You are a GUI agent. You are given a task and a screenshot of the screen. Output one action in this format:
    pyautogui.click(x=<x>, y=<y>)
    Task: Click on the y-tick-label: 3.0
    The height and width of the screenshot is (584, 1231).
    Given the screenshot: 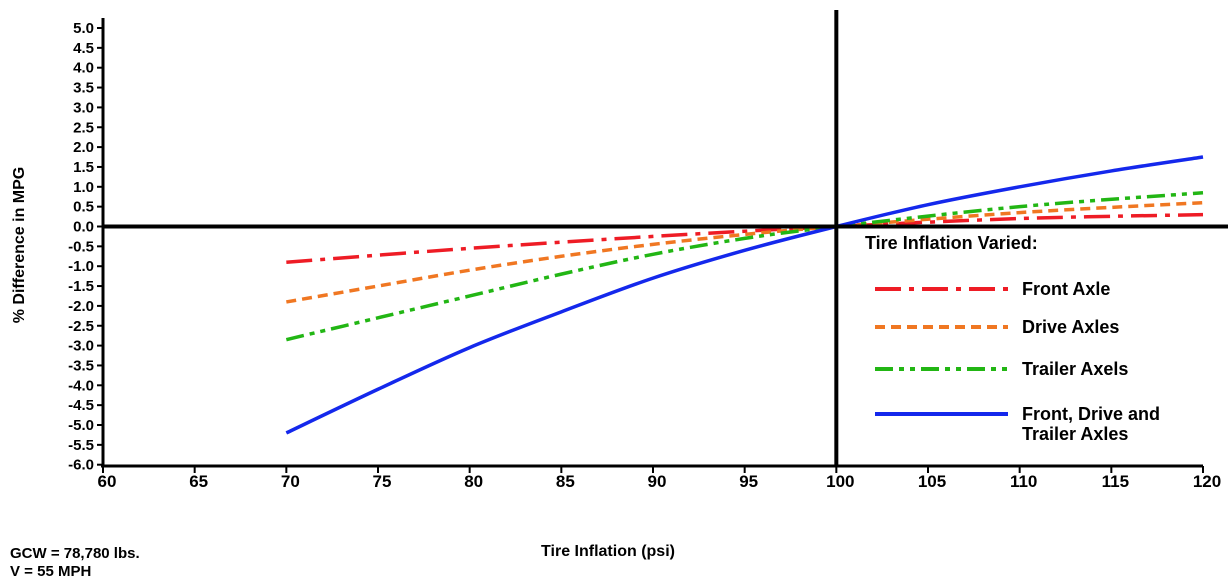 What is the action you would take?
    pyautogui.click(x=83, y=107)
    